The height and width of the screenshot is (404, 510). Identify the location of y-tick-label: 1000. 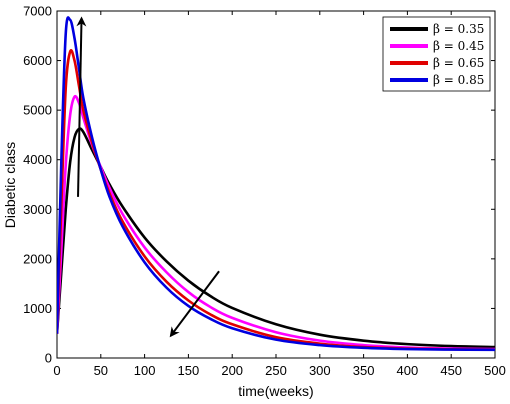
(37, 308).